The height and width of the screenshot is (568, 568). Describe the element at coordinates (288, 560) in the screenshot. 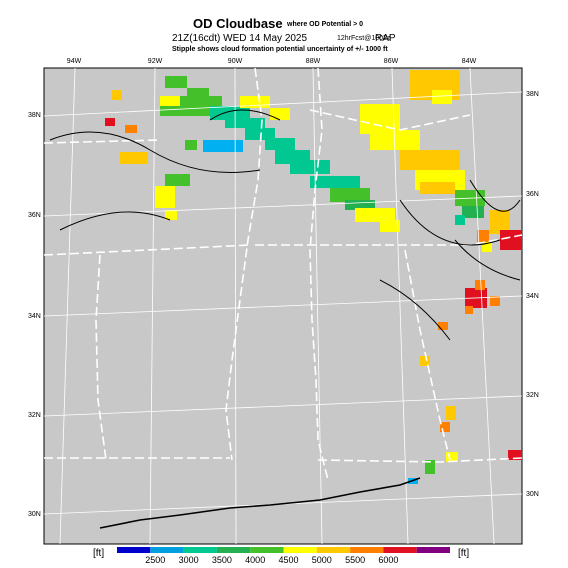

I see `colorbar-tick-label: 4500` at that location.